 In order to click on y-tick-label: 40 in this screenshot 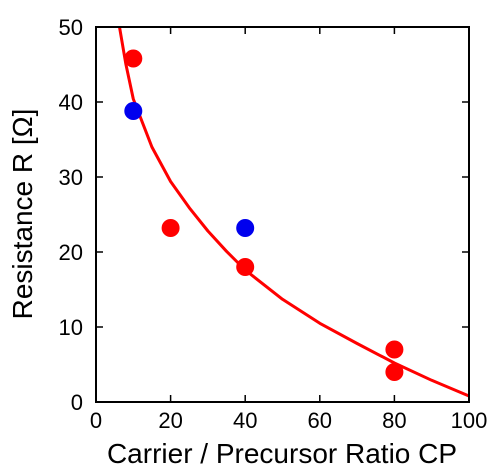, I will do `click(71, 102)`.